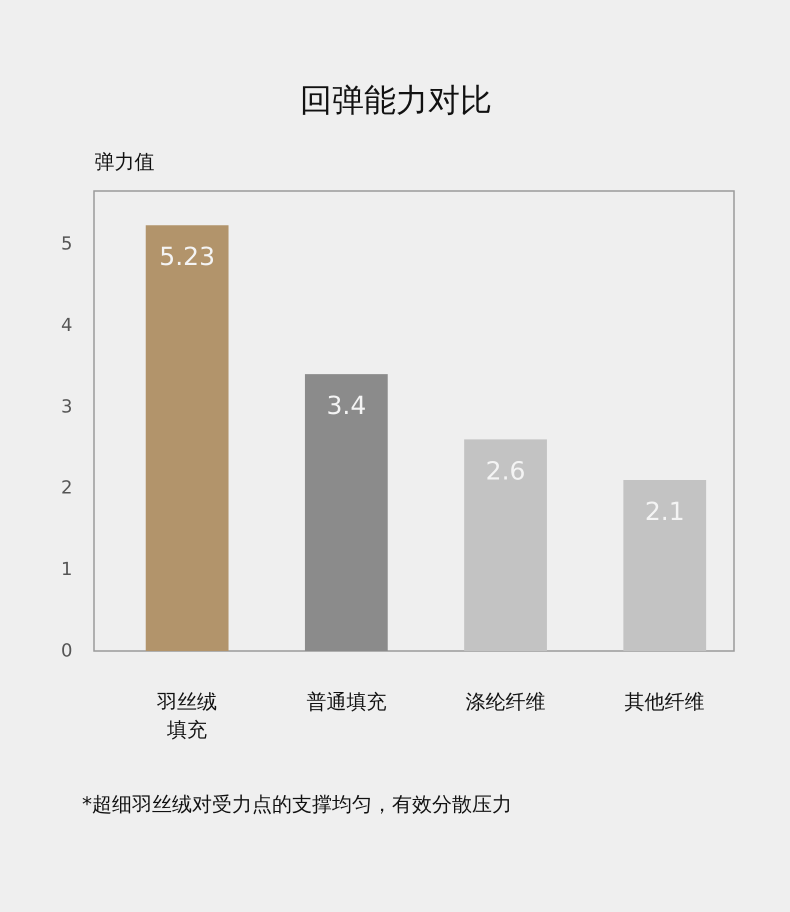 This screenshot has height=912, width=790. I want to click on data-label: 5.23, so click(187, 257).